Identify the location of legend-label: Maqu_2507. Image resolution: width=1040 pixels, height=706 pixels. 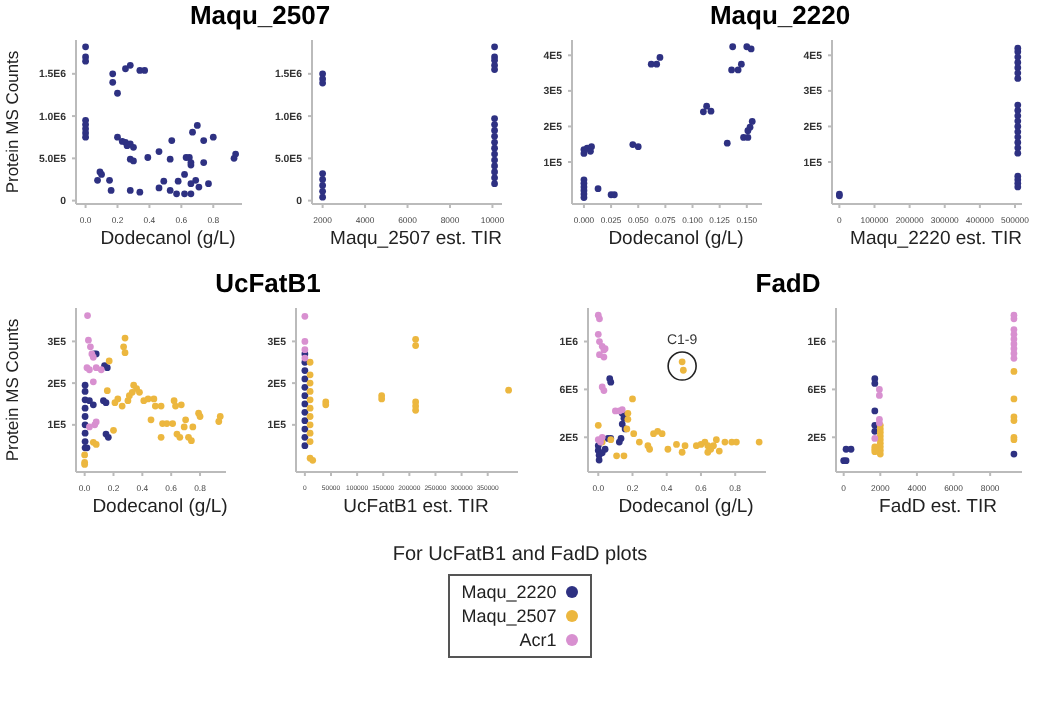
(510, 616).